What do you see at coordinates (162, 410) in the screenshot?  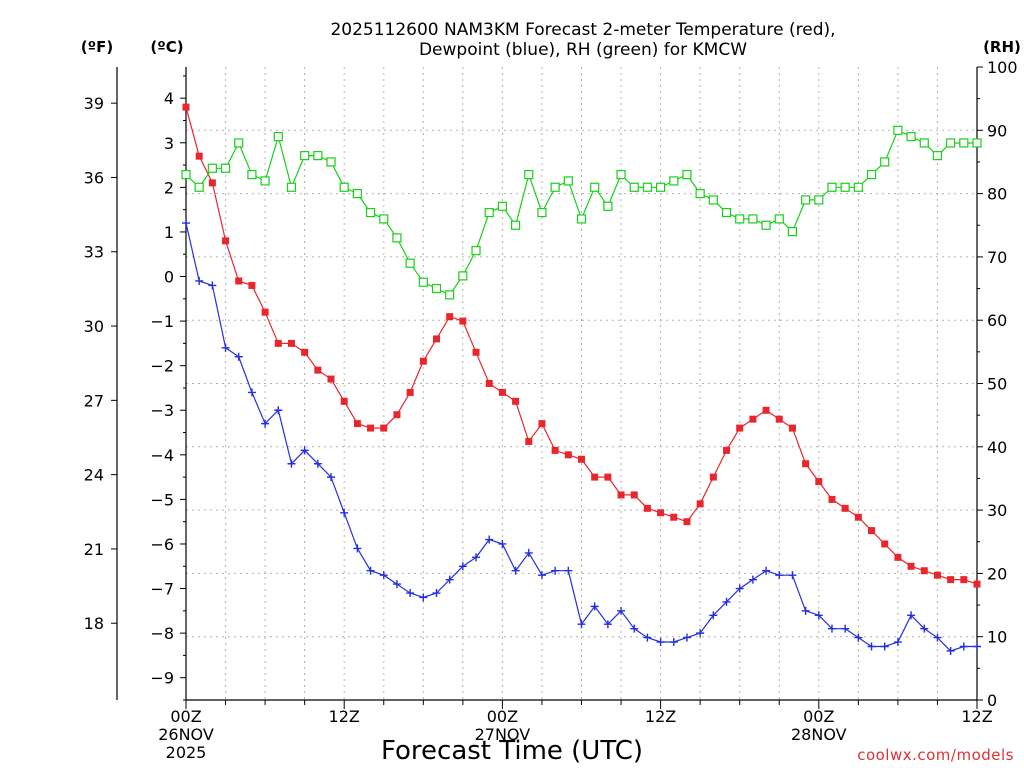 I see `celsius-tick-label: −3` at bounding box center [162, 410].